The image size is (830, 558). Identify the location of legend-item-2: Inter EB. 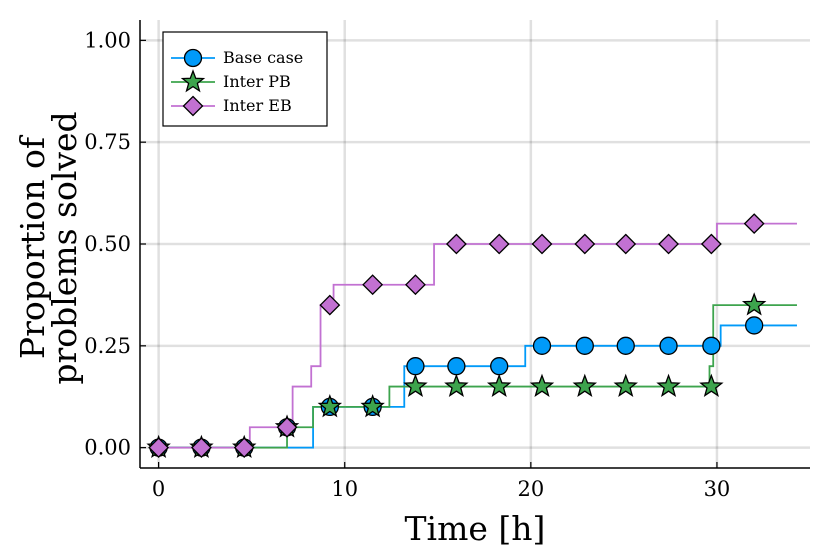
(231, 106).